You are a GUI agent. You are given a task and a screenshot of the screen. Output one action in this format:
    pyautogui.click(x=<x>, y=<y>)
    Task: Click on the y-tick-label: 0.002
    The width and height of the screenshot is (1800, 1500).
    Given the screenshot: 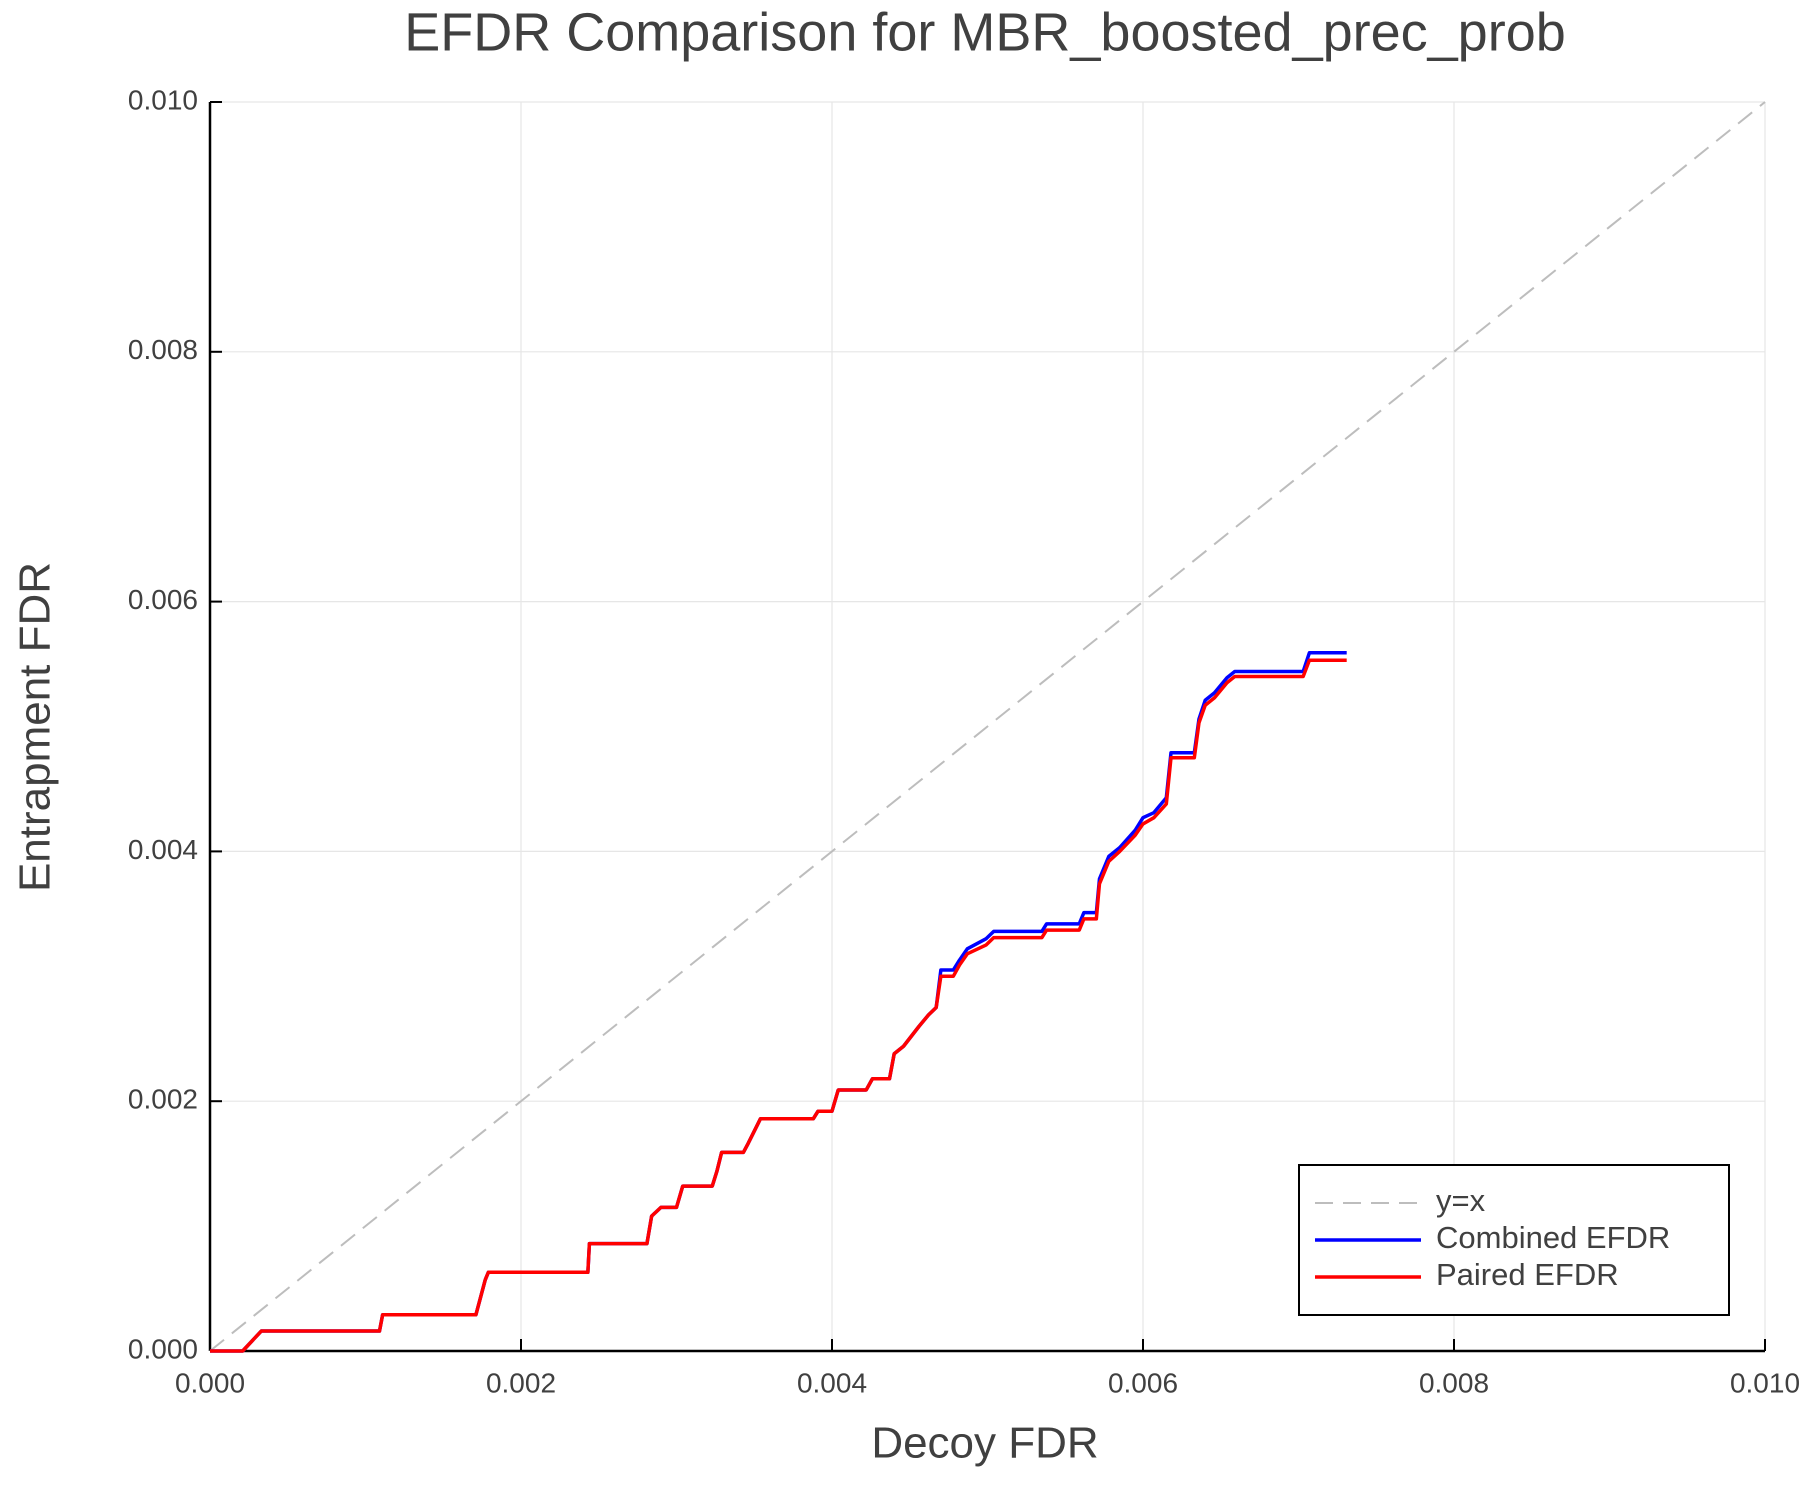 What is the action you would take?
    pyautogui.click(x=163, y=1099)
    